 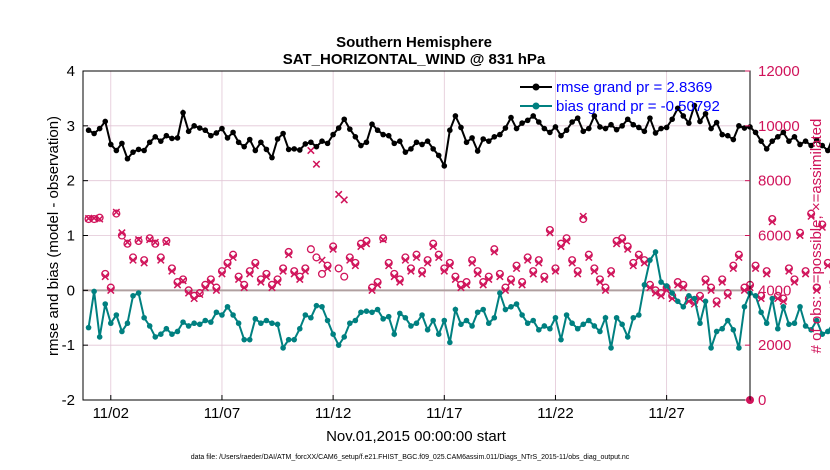 I want to click on y-tick-label: 0, so click(x=71, y=290).